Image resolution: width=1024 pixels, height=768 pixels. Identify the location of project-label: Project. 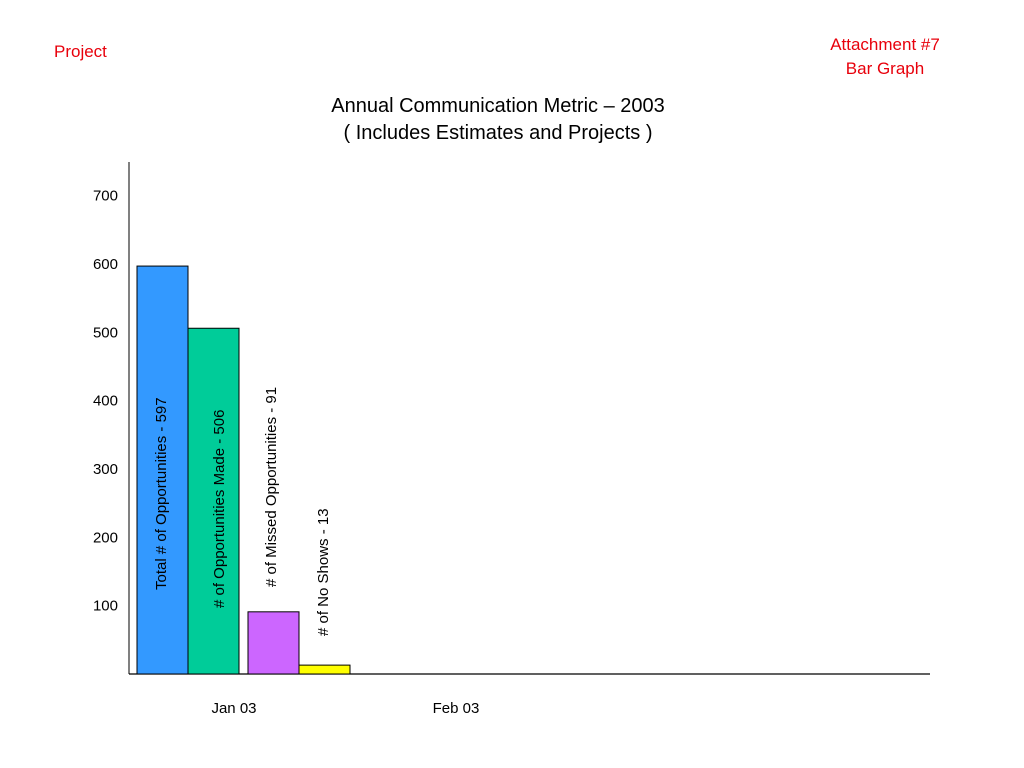
(80, 51).